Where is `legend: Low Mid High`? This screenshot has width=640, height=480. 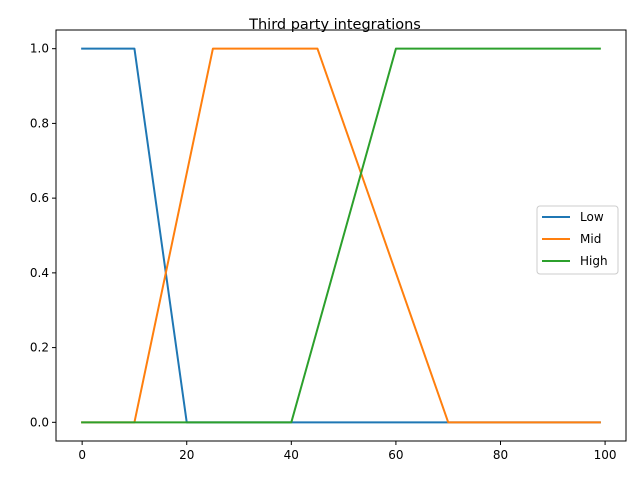
legend: Low Mid High is located at coordinates (577, 240).